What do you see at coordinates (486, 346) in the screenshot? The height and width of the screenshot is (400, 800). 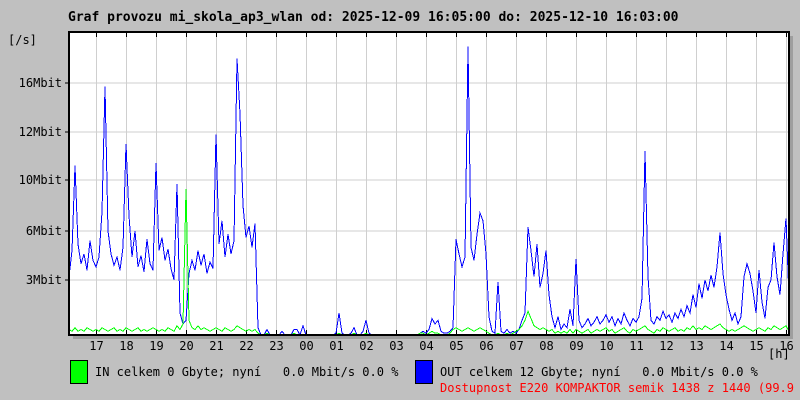 I see `x-tick-label: 06` at bounding box center [486, 346].